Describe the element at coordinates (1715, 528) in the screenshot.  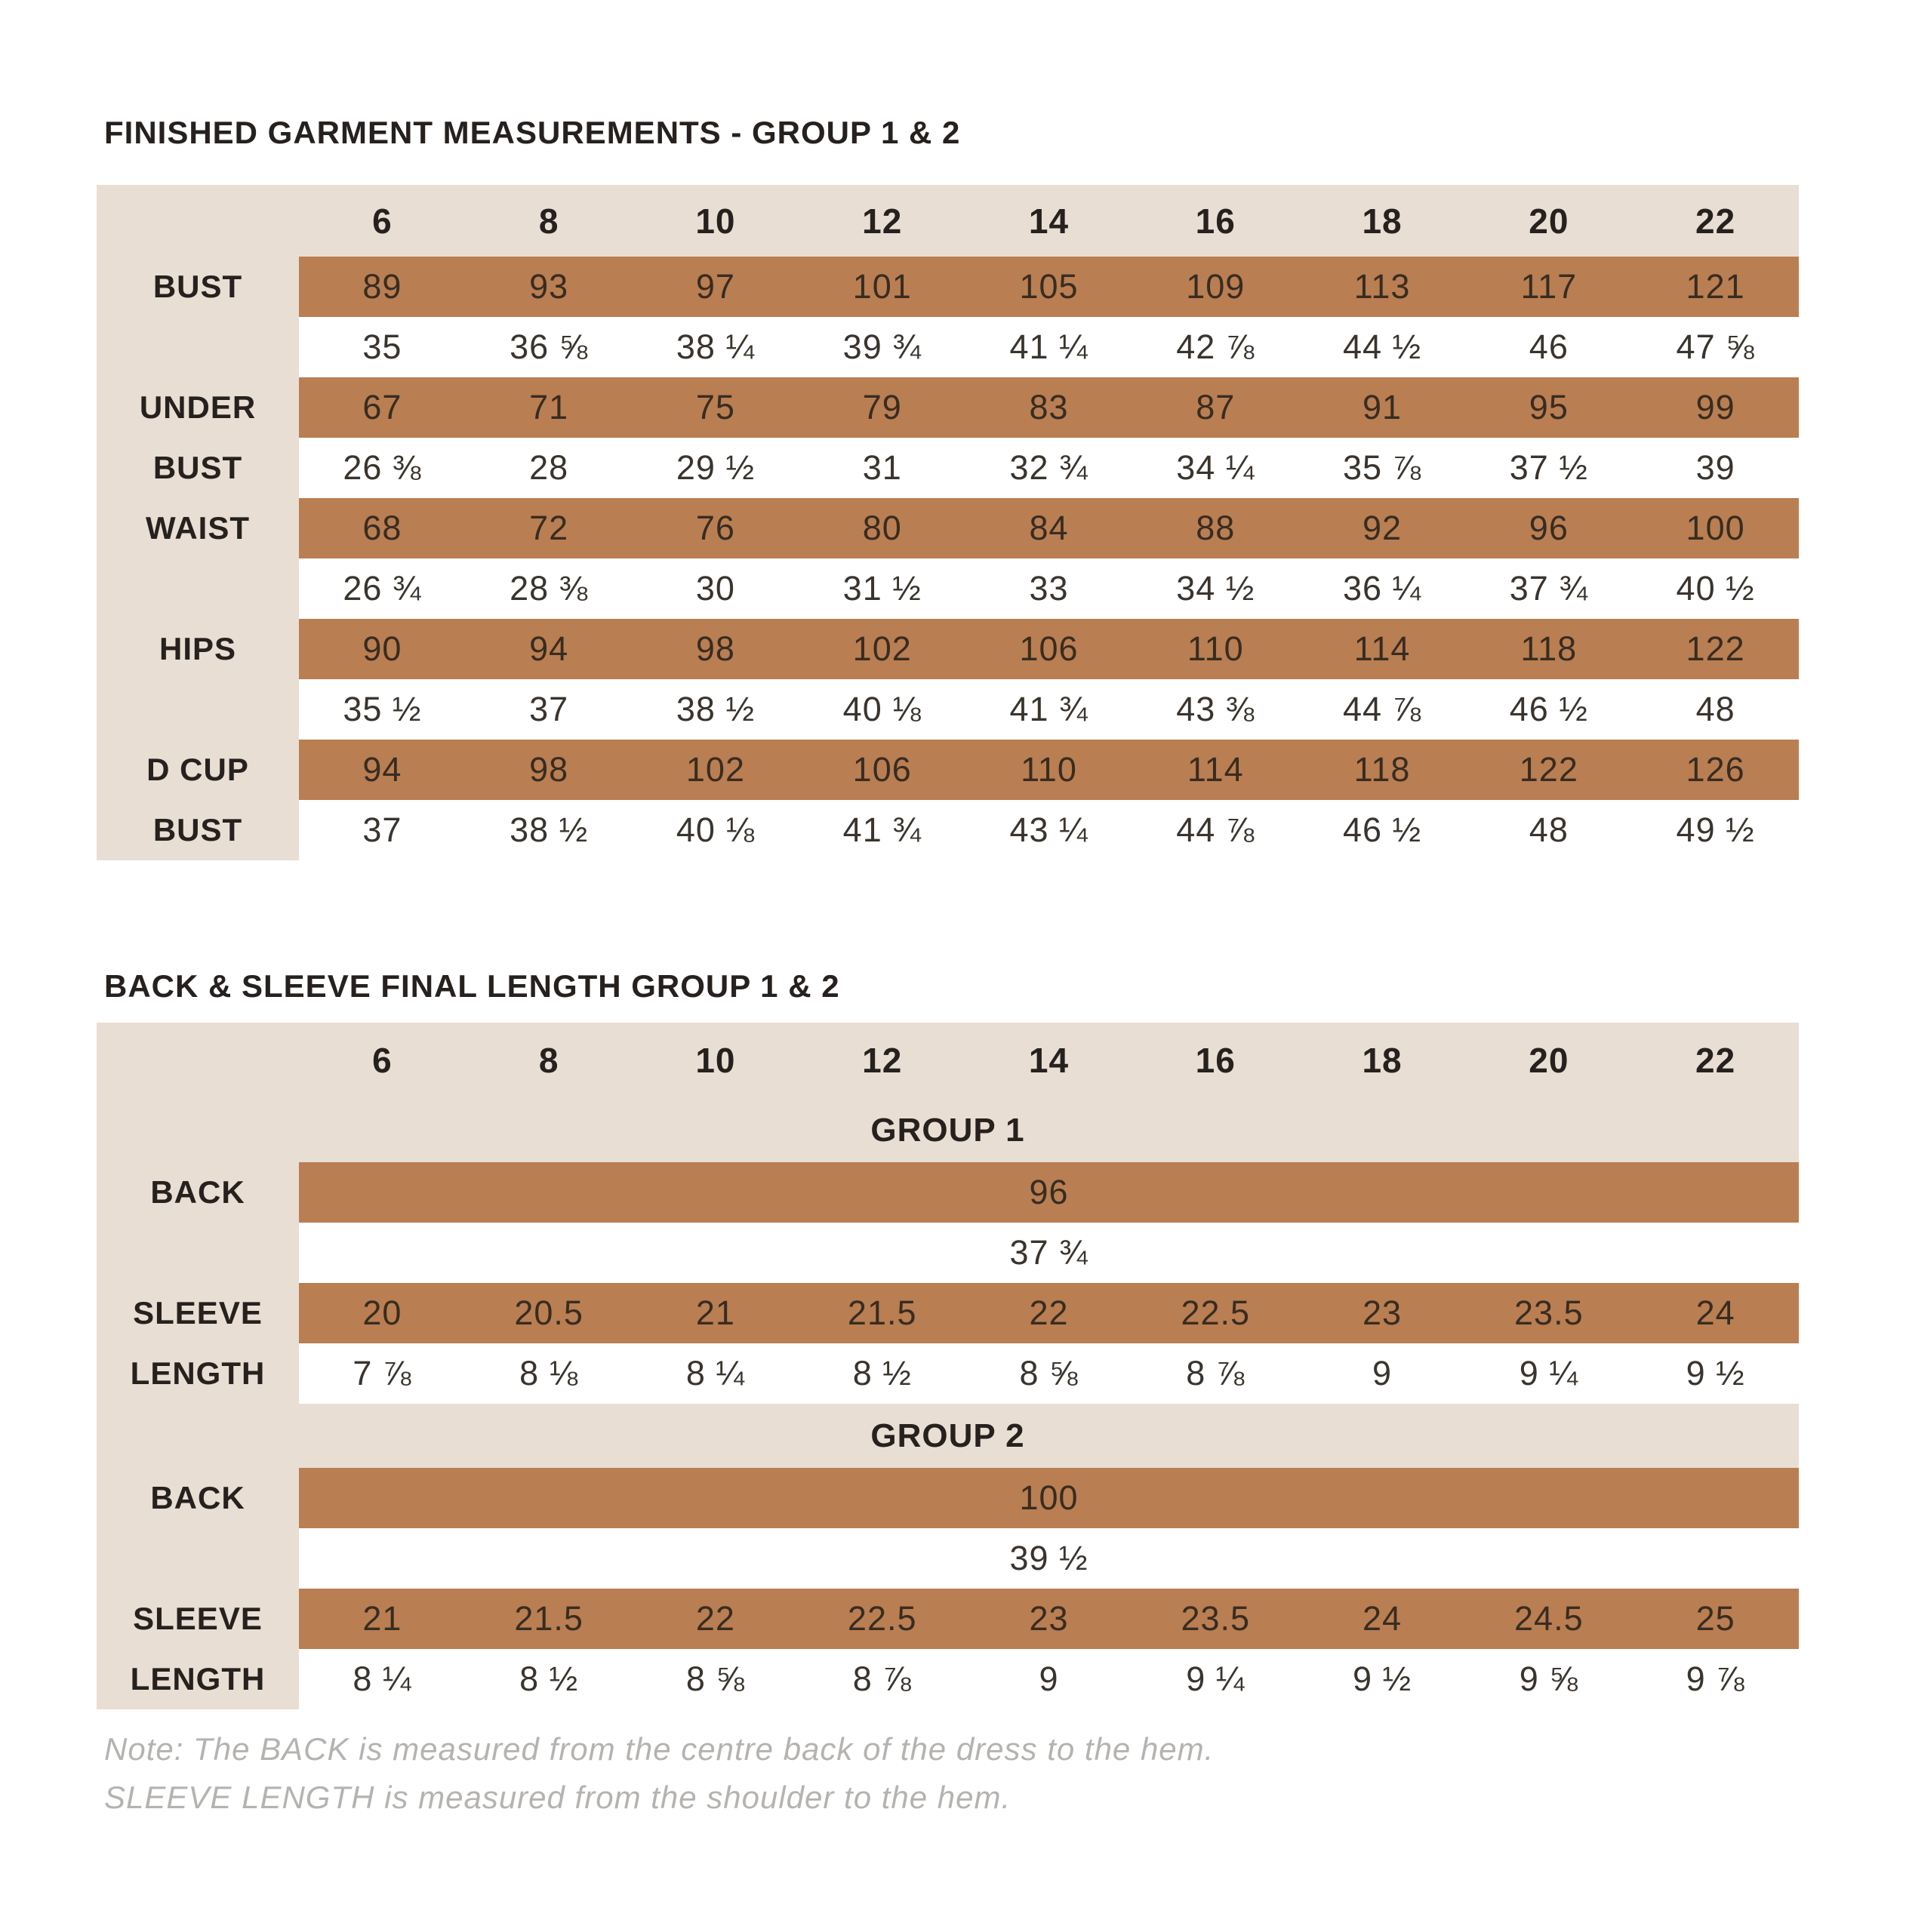
I see `measurement-cell: 100` at that location.